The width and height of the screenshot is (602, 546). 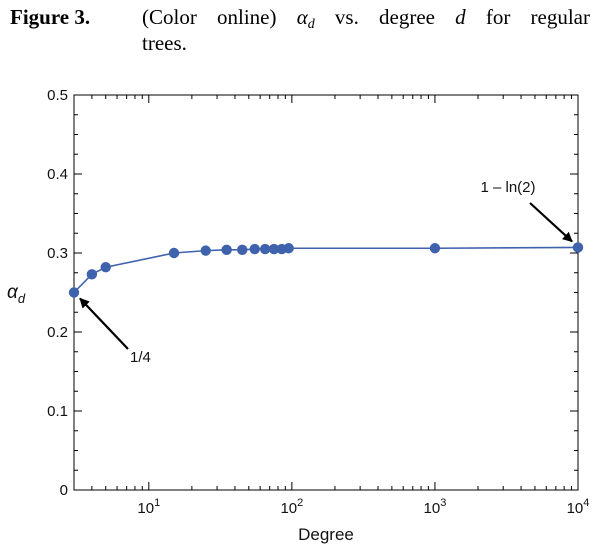 I want to click on y-axis-label-symbol: α, so click(x=13, y=292).